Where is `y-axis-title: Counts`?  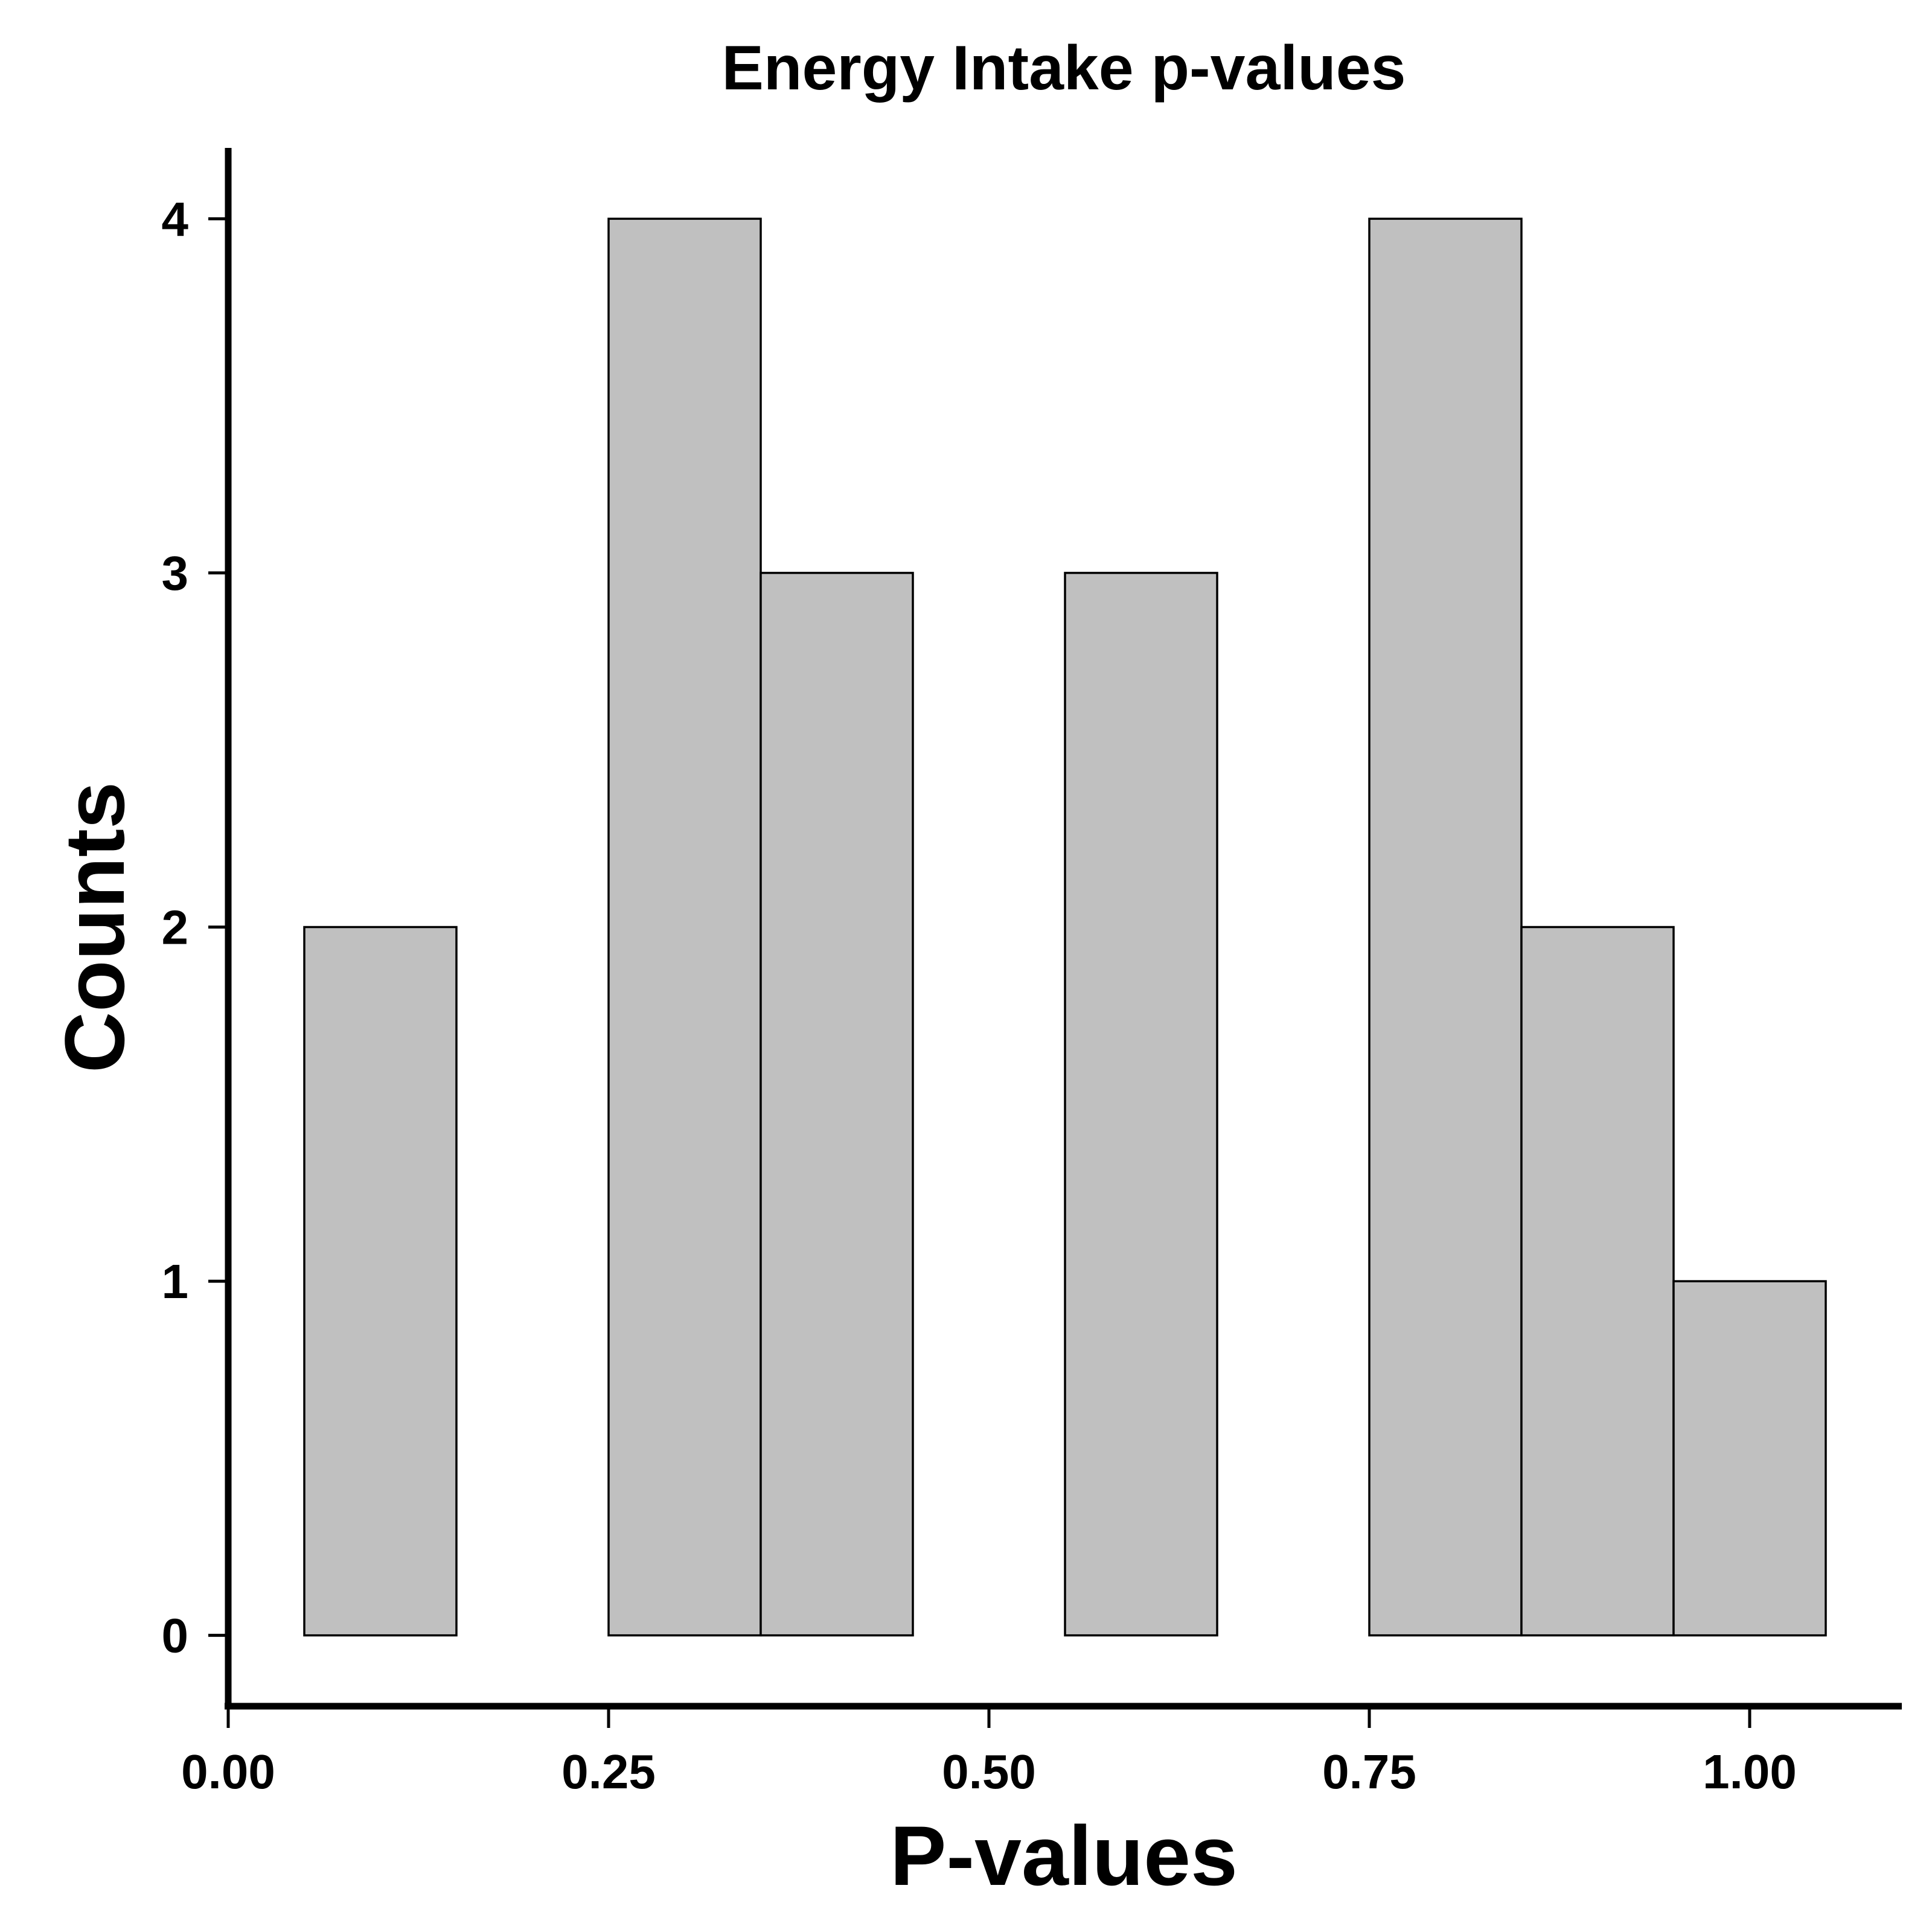
y-axis-title: Counts is located at coordinates (94, 927).